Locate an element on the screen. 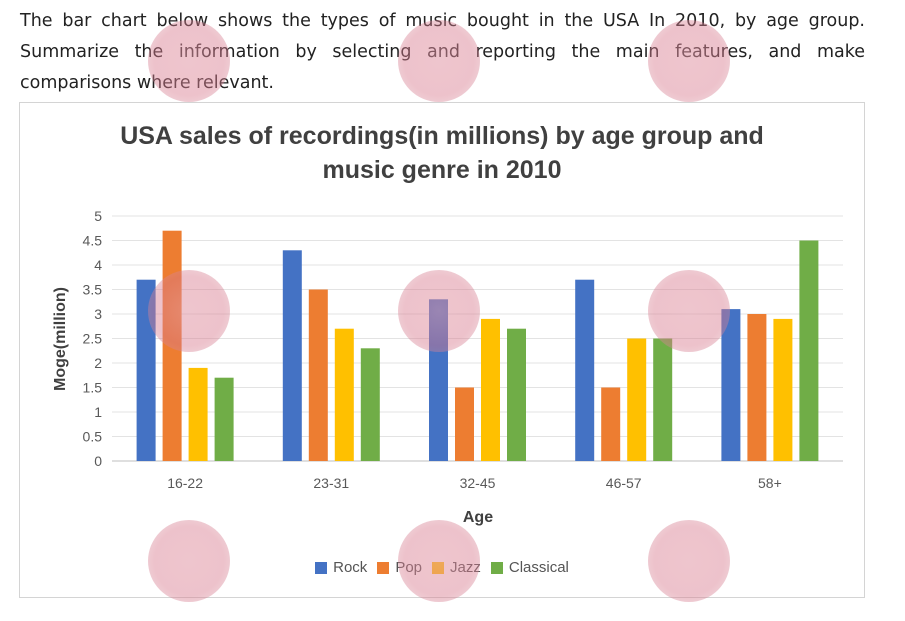 The height and width of the screenshot is (621, 905). x-tick-label: 58+ is located at coordinates (770, 483).